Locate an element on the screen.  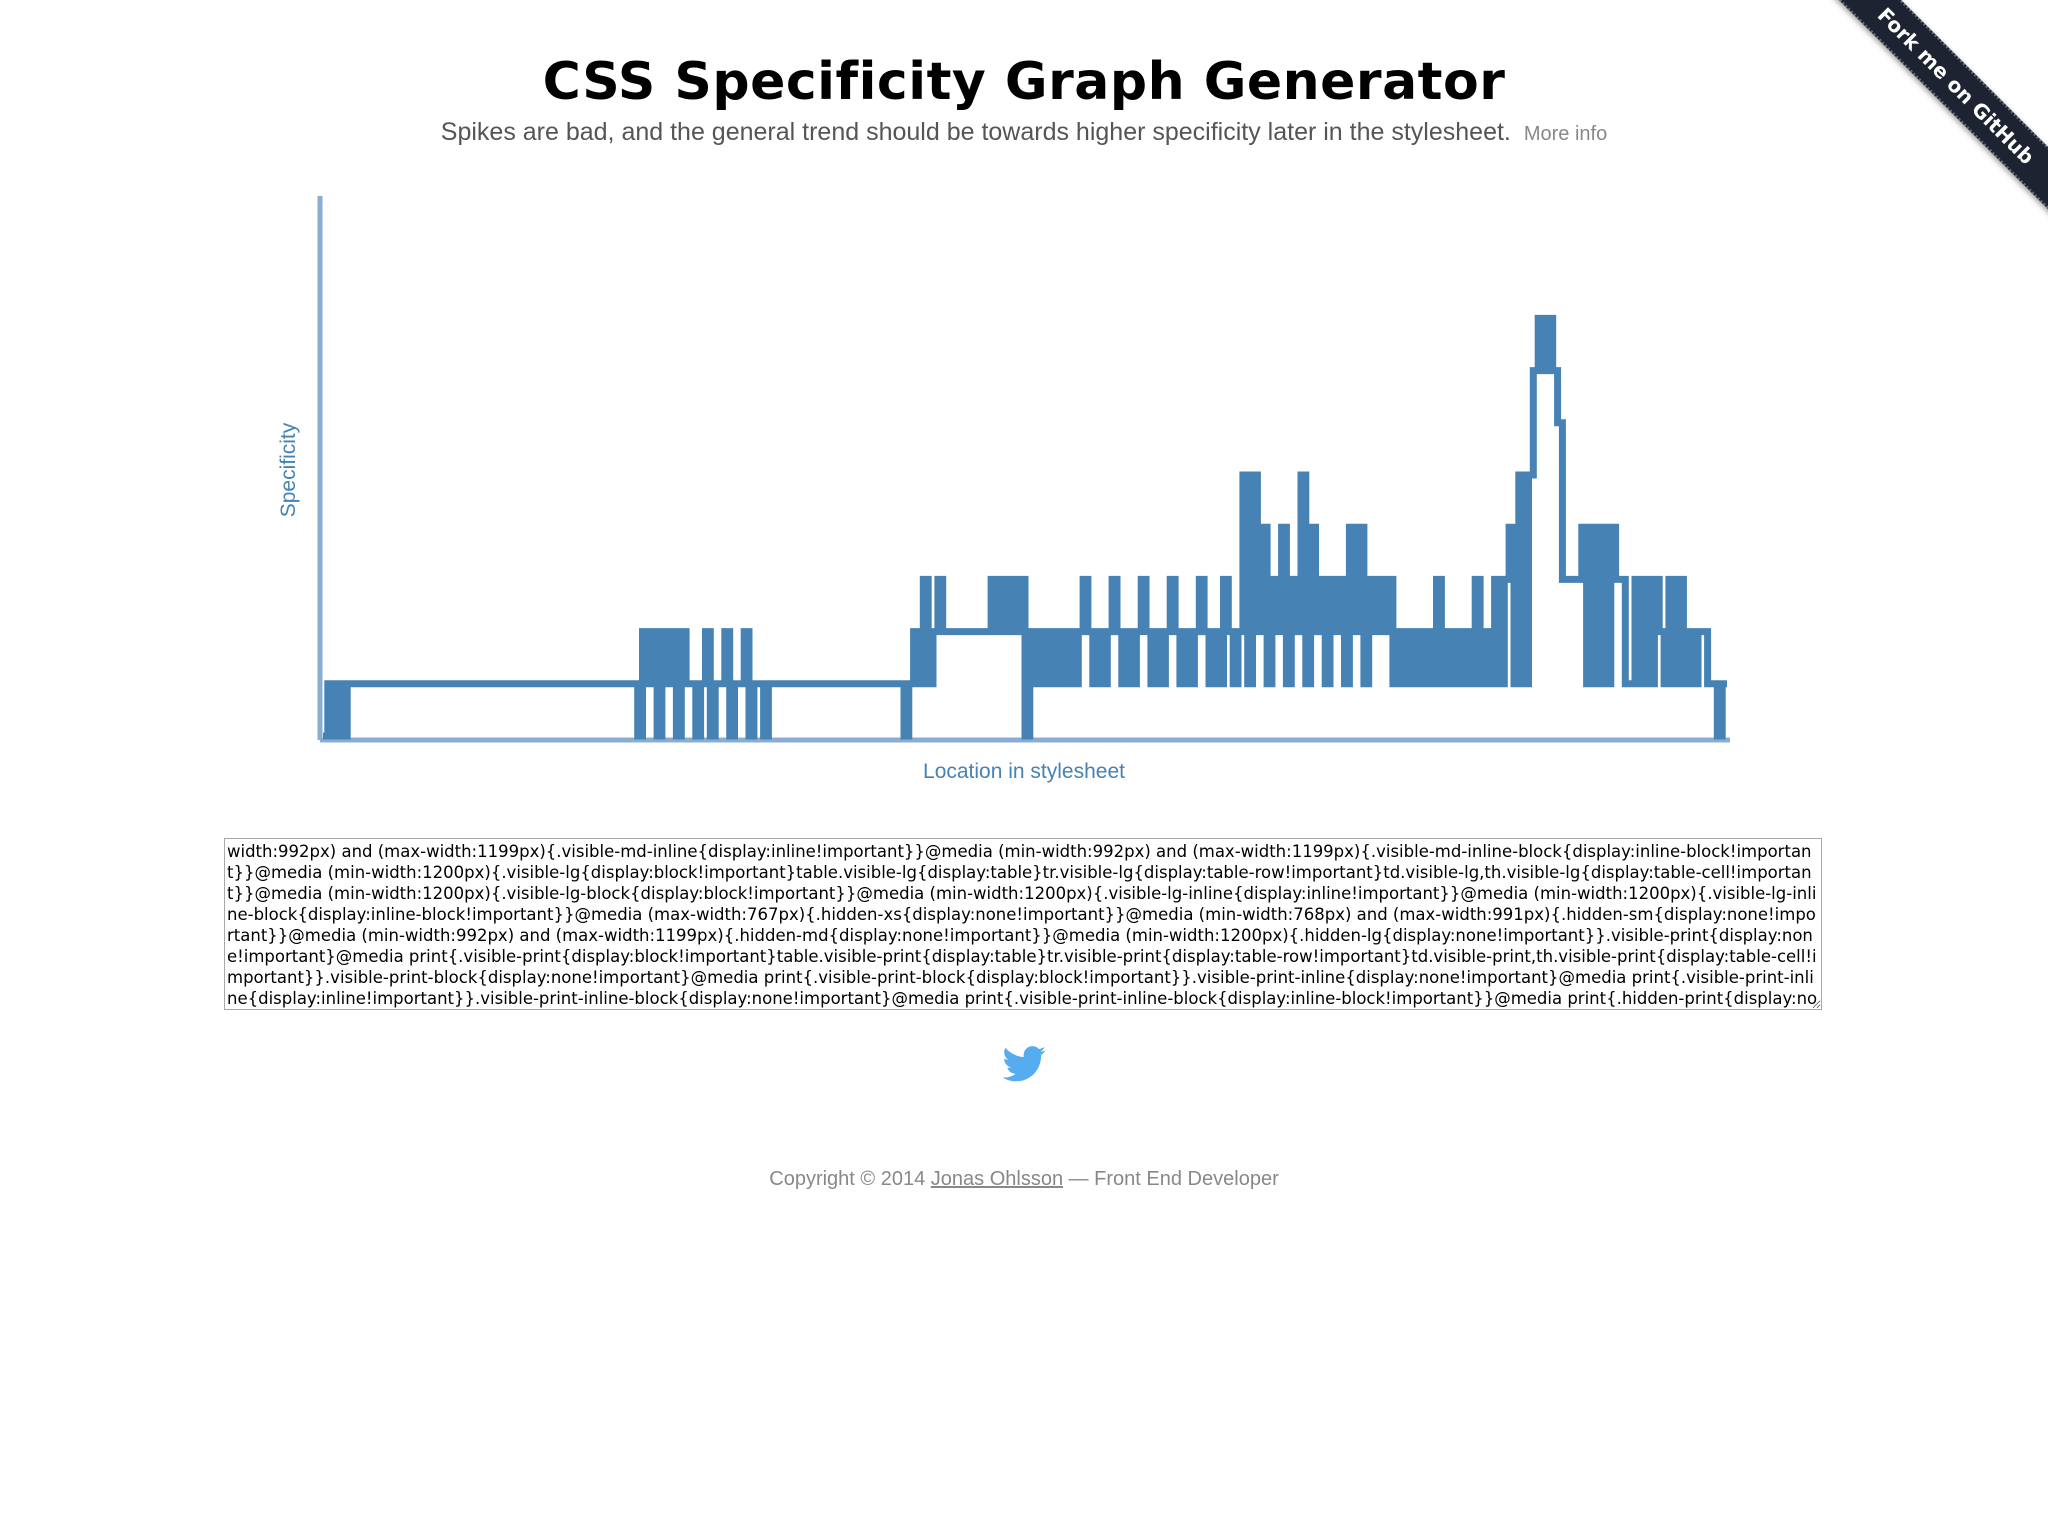
author-link: Jonas Ohlsson is located at coordinates (997, 1179).